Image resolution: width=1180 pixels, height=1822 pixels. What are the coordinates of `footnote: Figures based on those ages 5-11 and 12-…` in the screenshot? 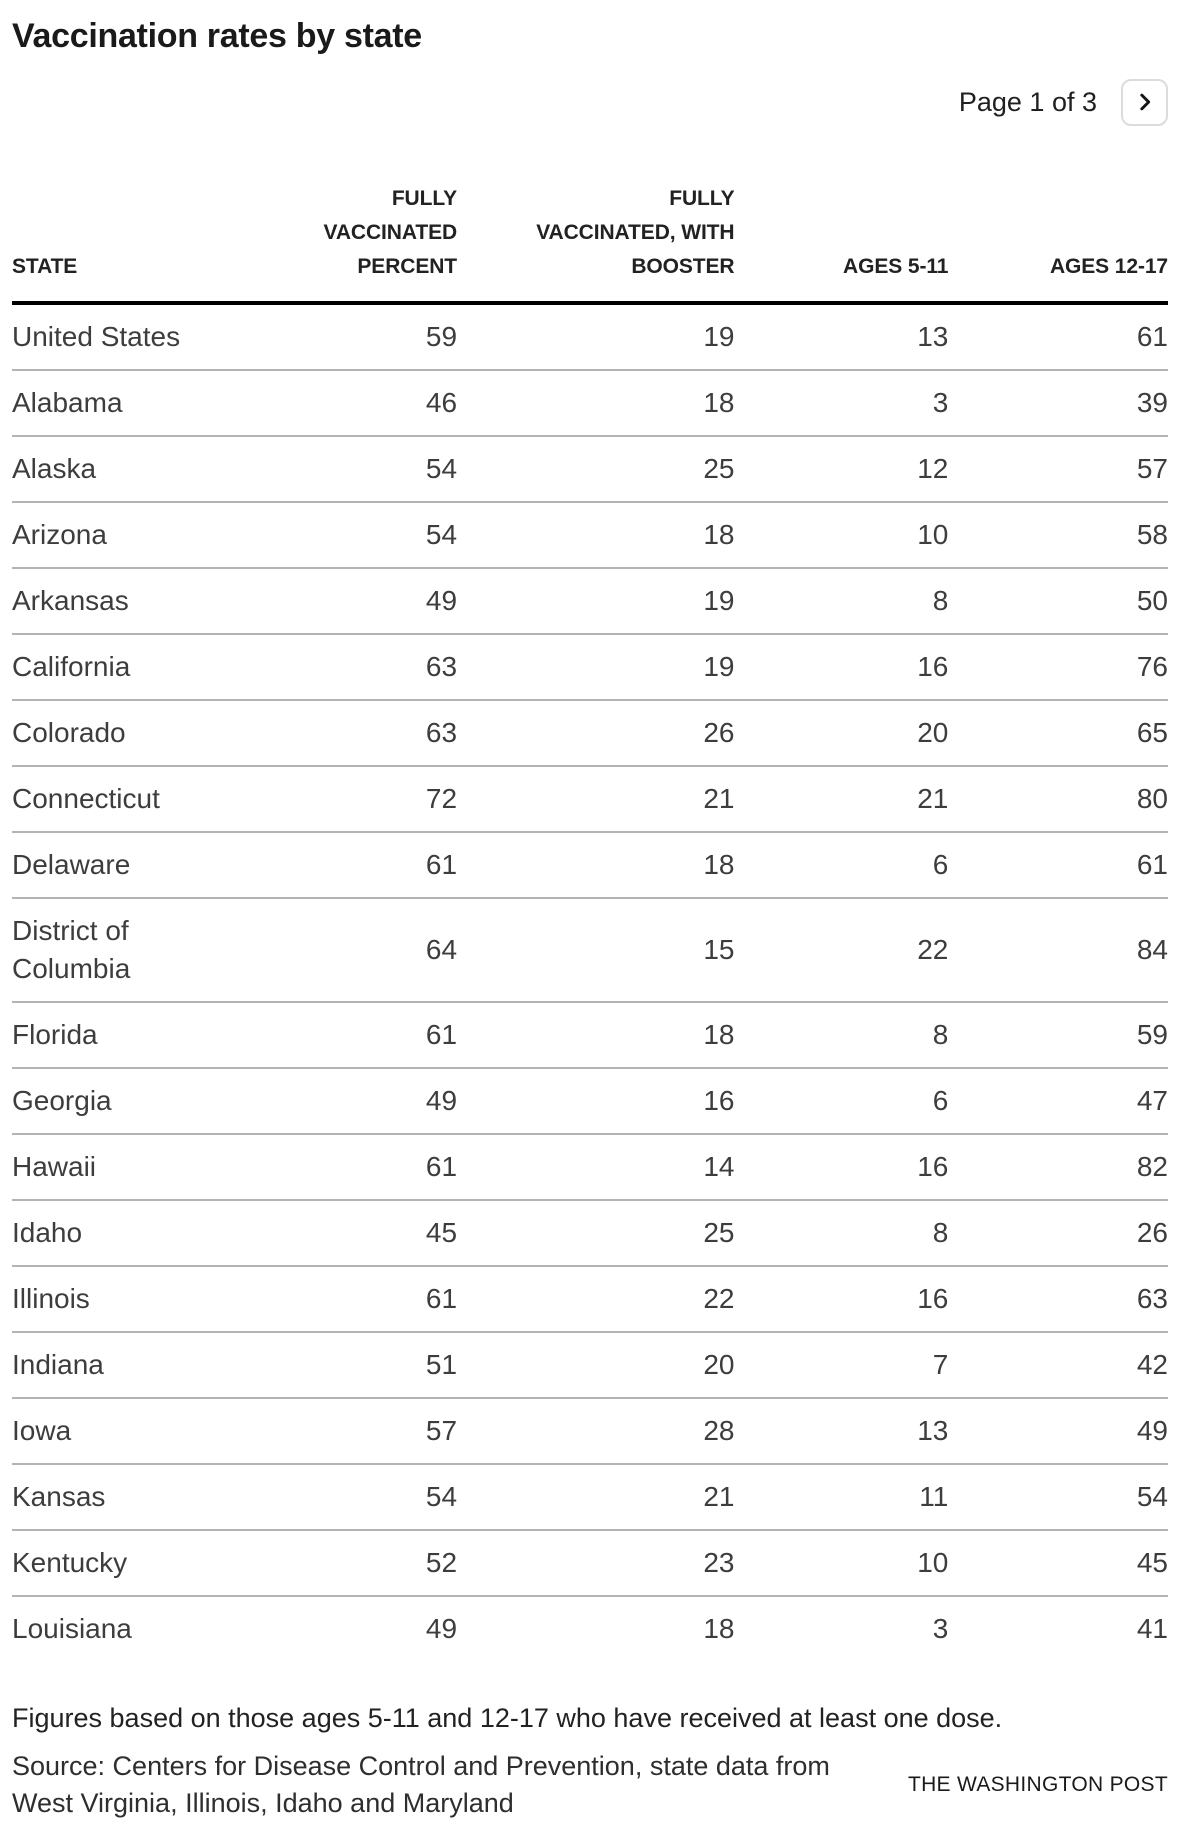 It's located at (507, 1718).